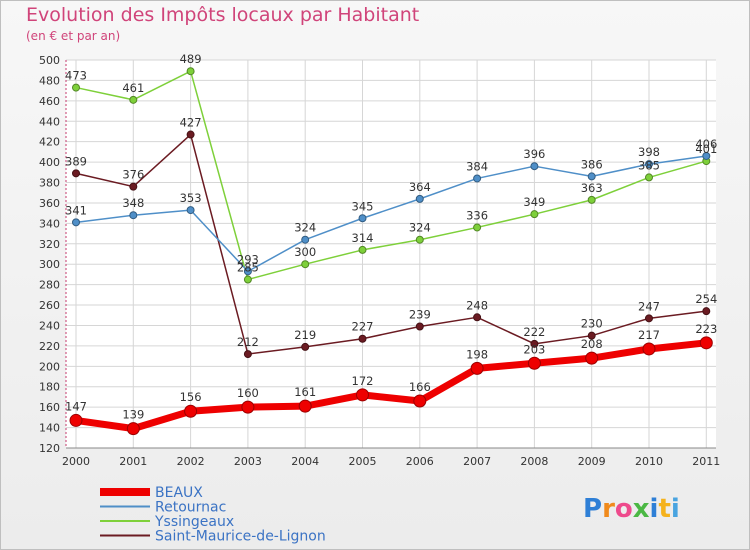 Image resolution: width=750 pixels, height=550 pixels. What do you see at coordinates (190, 508) in the screenshot?
I see `legend-label-retournac: Retournac` at bounding box center [190, 508].